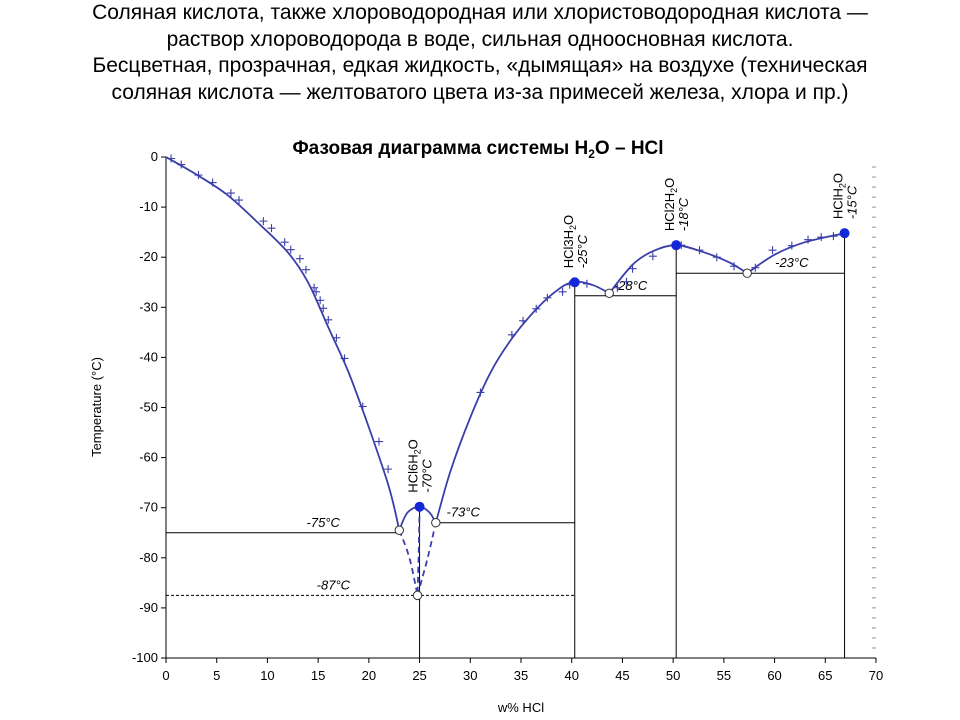  What do you see at coordinates (427, 476) in the screenshot?
I see `hydrate-temperature: -70°C` at bounding box center [427, 476].